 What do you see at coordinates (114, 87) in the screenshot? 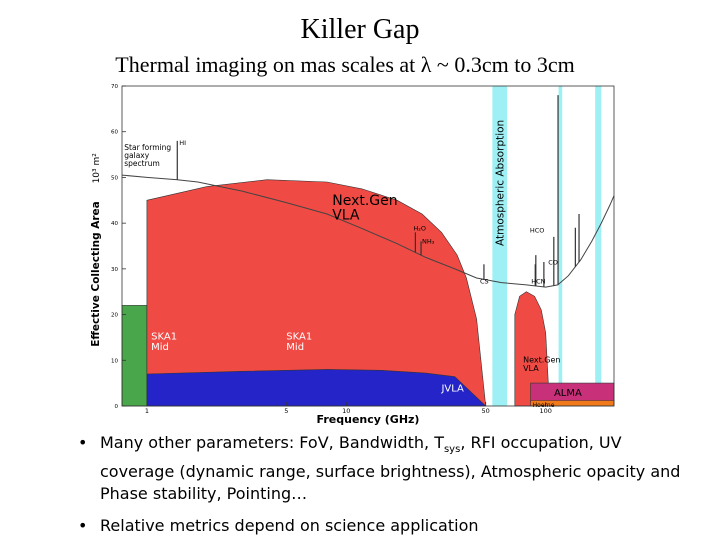
I see `y-tick-label: 70` at bounding box center [114, 87].